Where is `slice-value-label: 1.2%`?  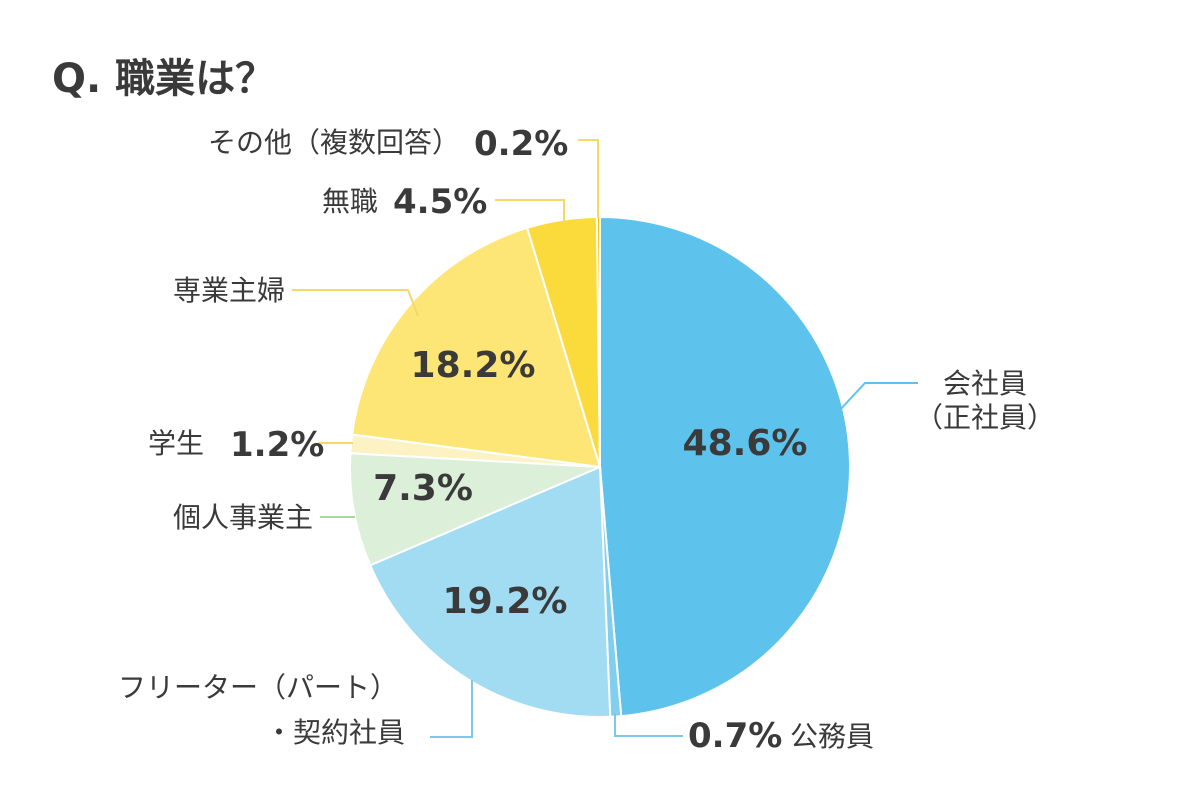
slice-value-label: 1.2% is located at coordinates (277, 445).